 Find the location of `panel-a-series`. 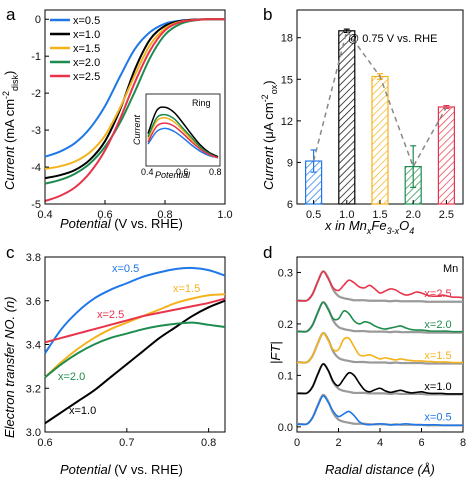

panel-a-series is located at coordinates (135, 110).